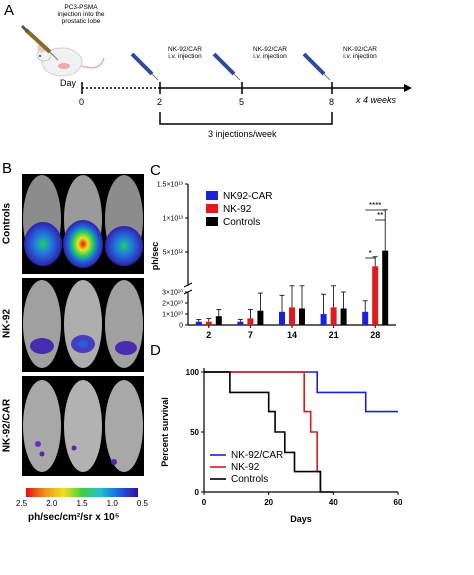  Describe the element at coordinates (204, 502) in the screenshot. I see `x-tick-label: 0` at that location.